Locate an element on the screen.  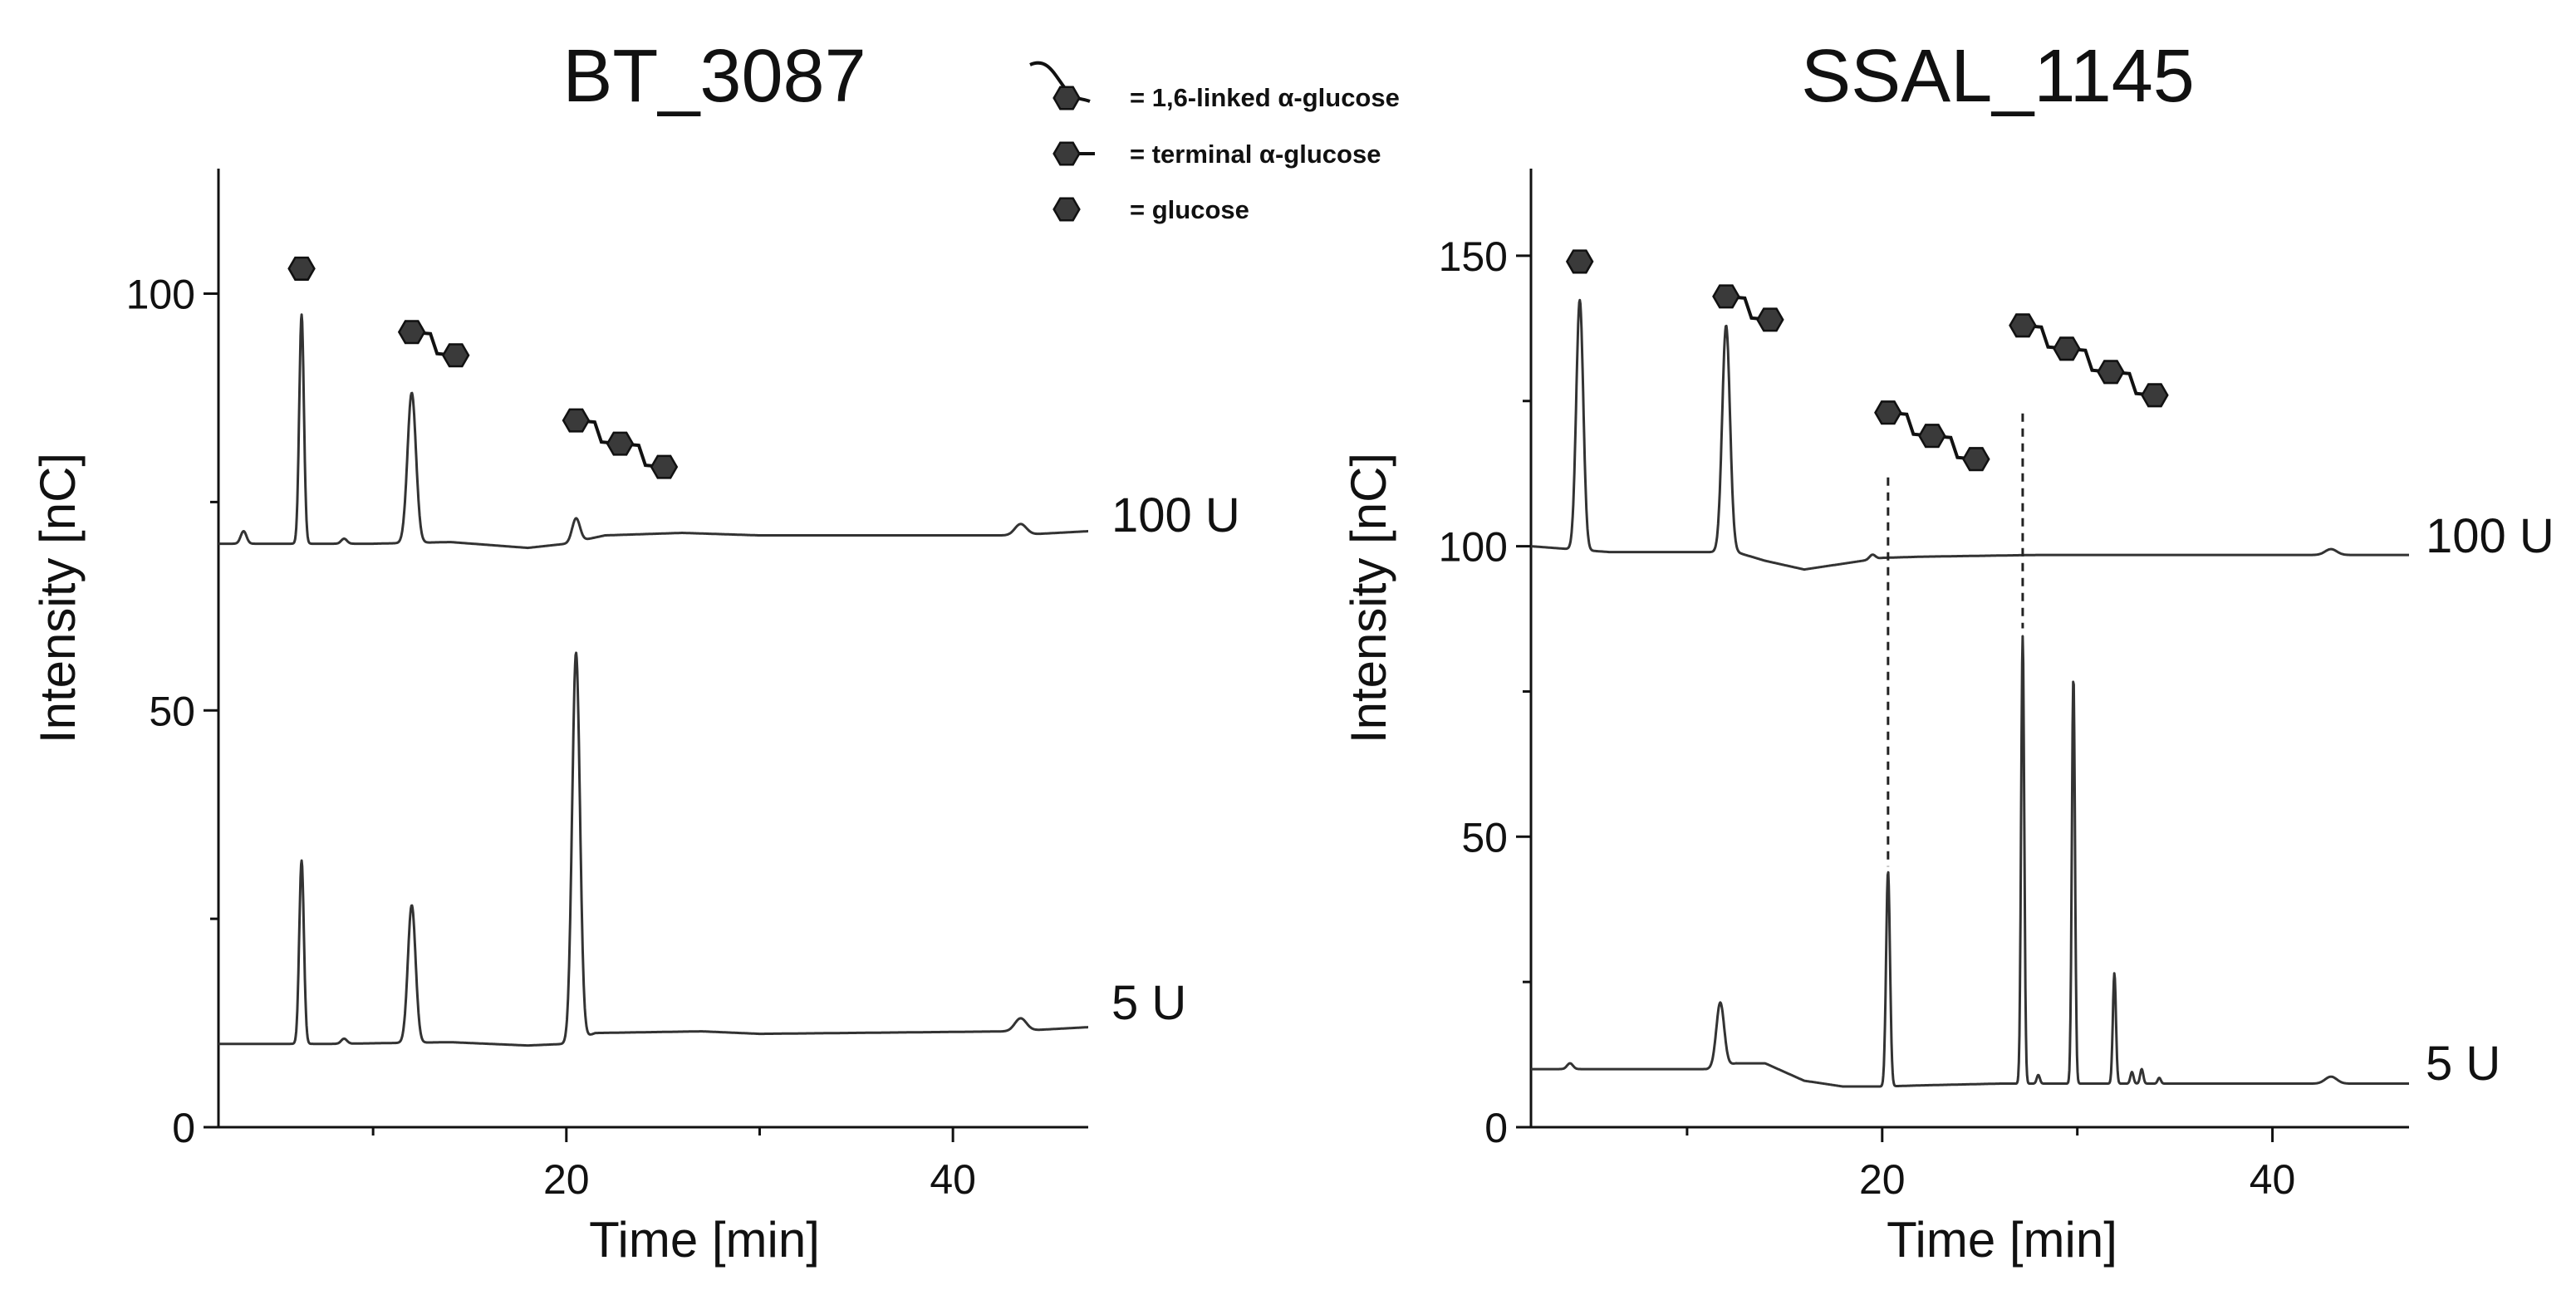
legend-item-glucose: = glucose is located at coordinates (1150, 209).